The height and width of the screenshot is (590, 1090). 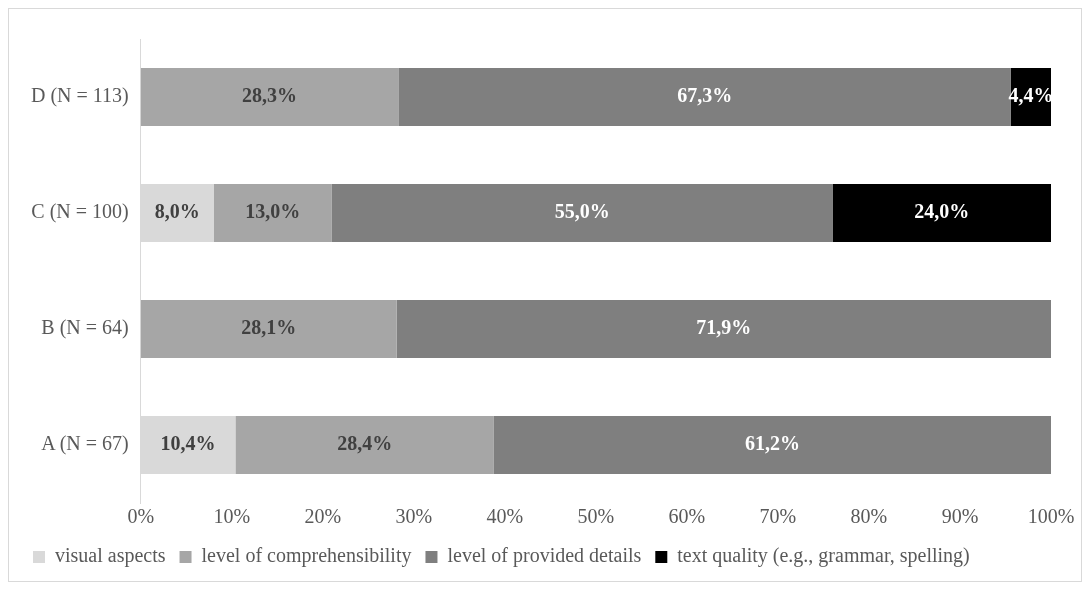 I want to click on legend-label: text quality (e.g., grammar, spelling), so click(x=823, y=556).